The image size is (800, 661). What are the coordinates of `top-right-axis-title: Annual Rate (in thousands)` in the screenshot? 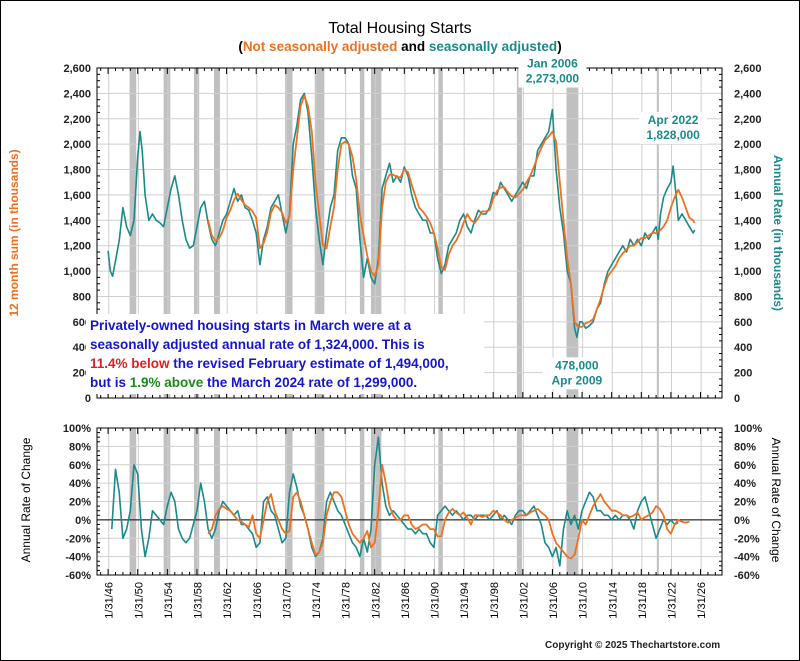 It's located at (778, 233).